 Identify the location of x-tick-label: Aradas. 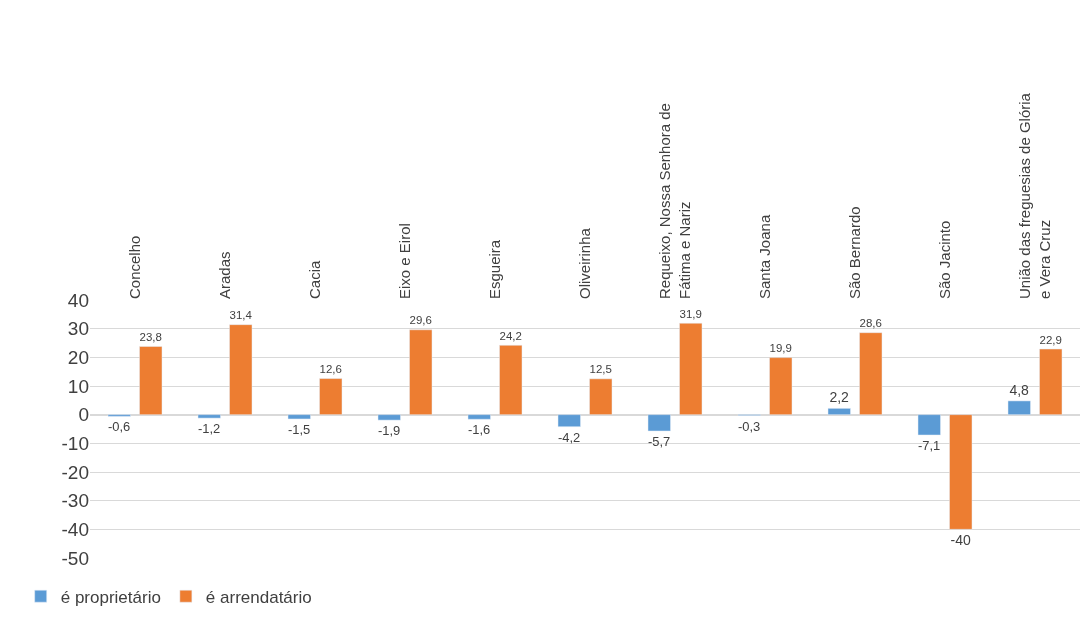
(224, 275).